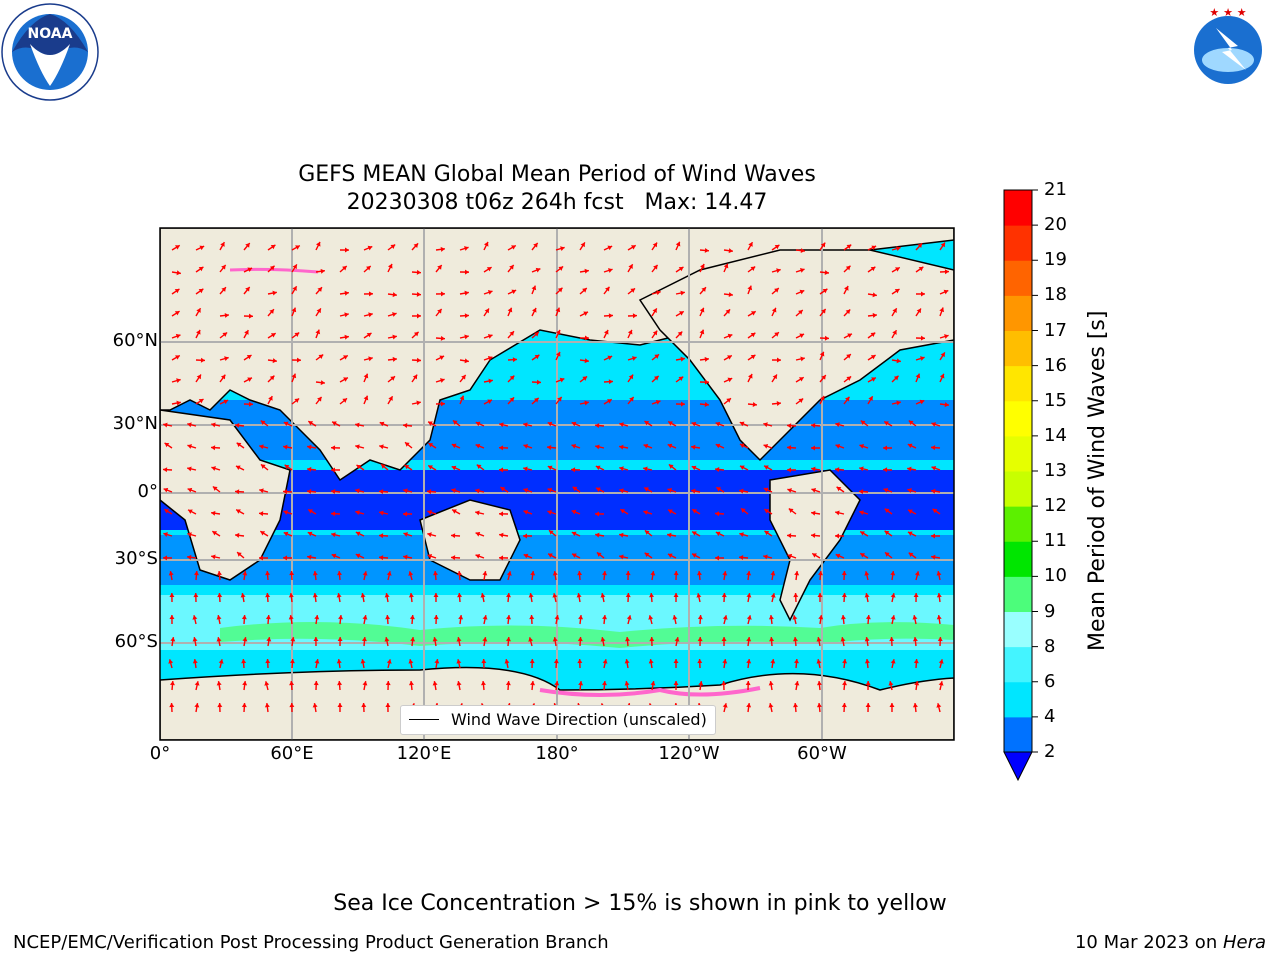  What do you see at coordinates (424, 753) in the screenshot?
I see `lon-label-120e: 120°E` at bounding box center [424, 753].